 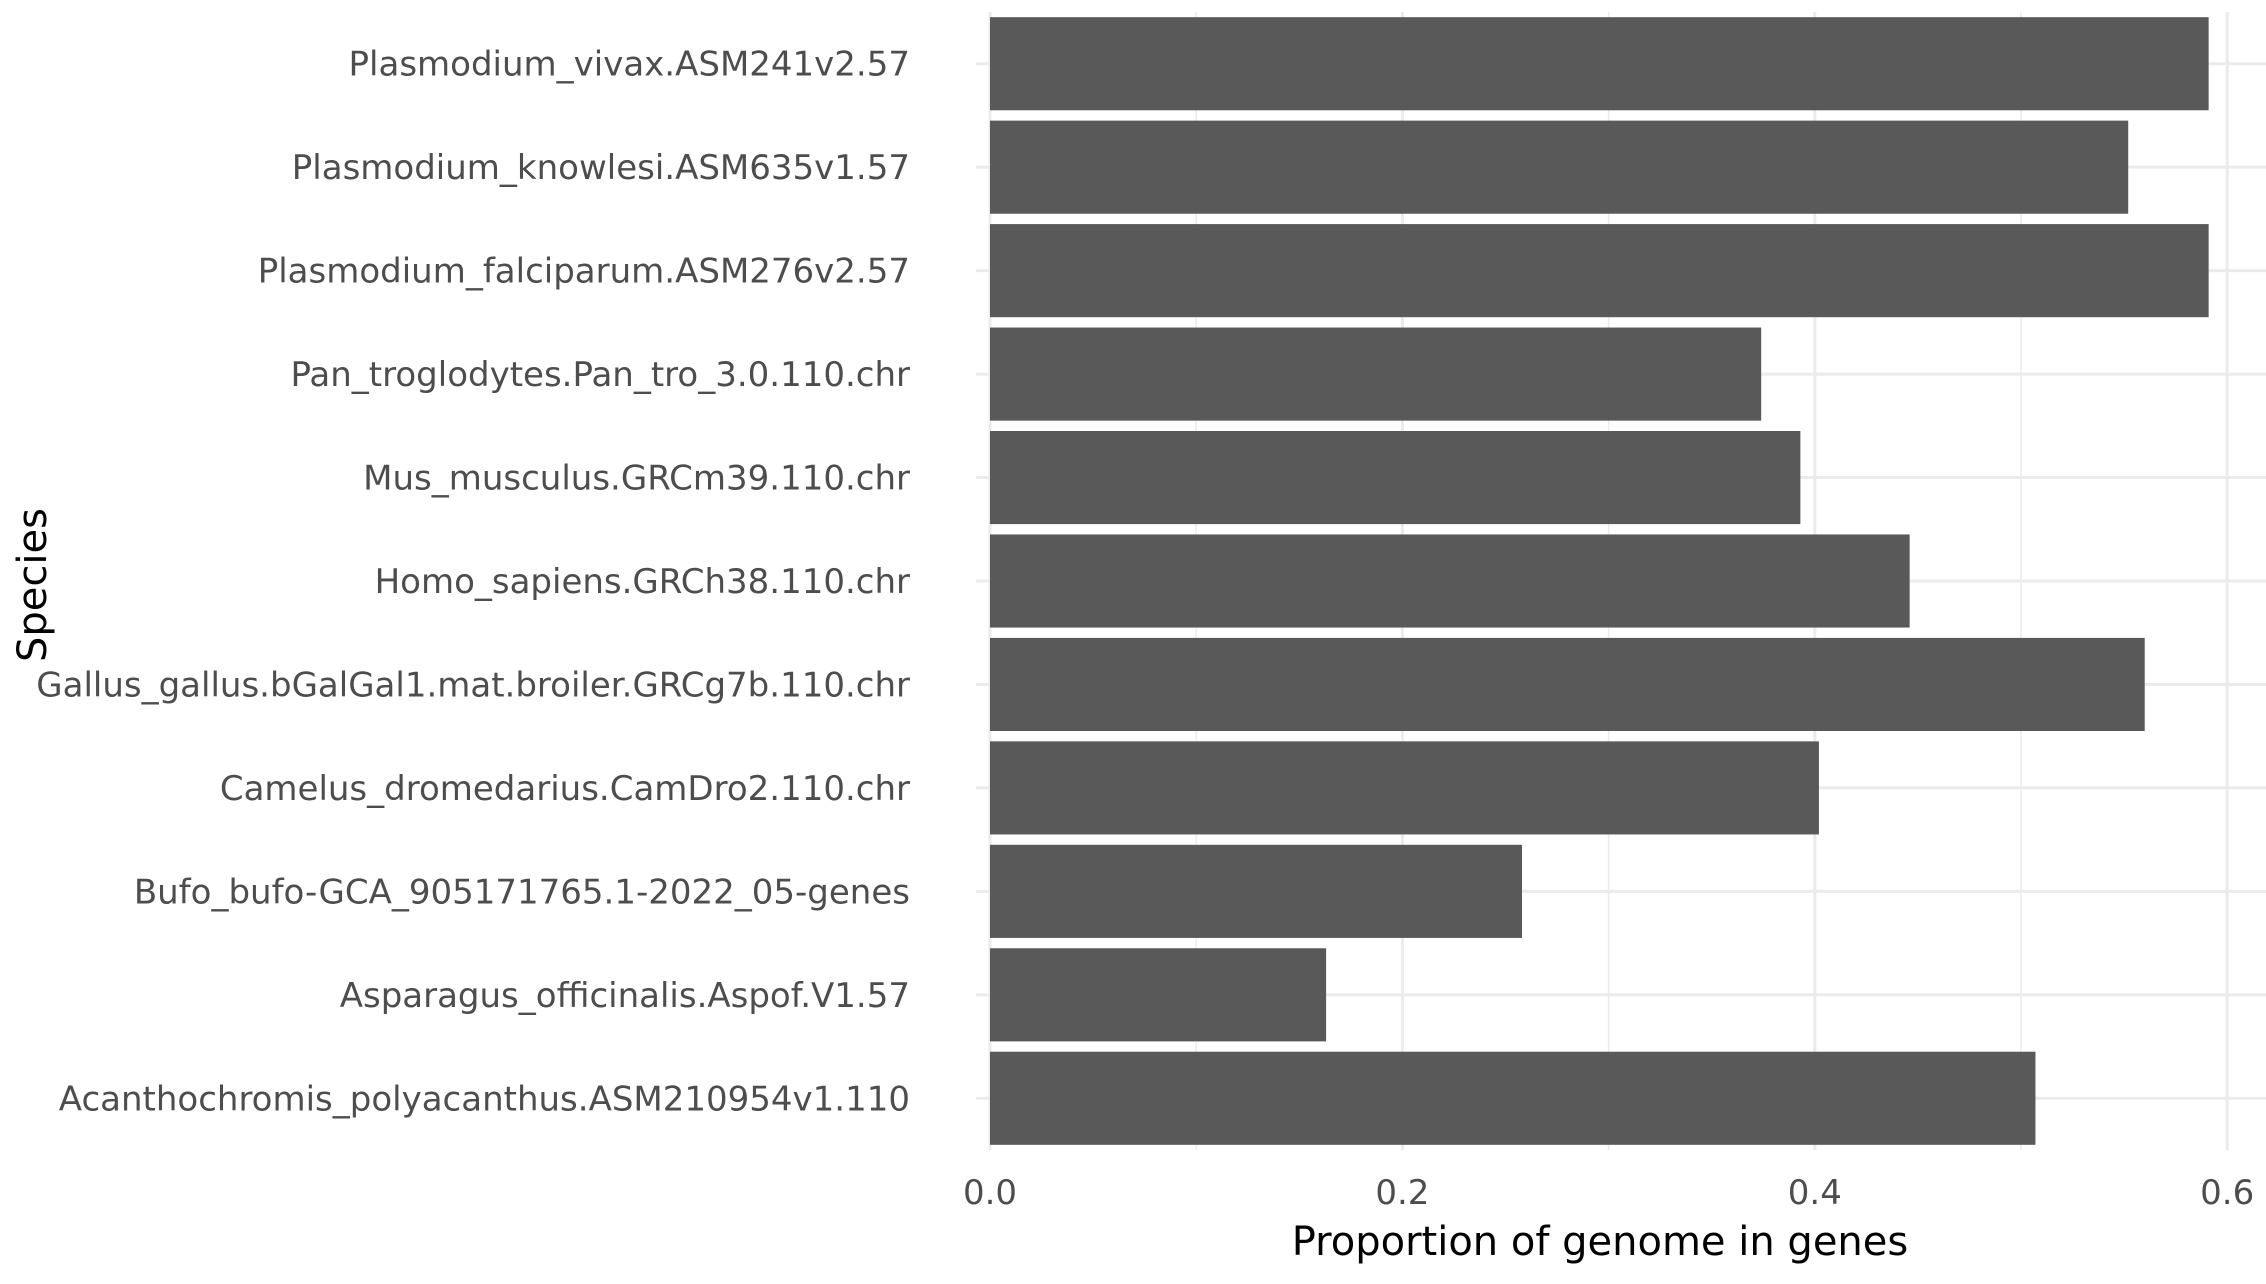 What do you see at coordinates (629, 65) in the screenshot?
I see `y-tick-label: Plasmodium_vivax.ASM241v2.57` at bounding box center [629, 65].